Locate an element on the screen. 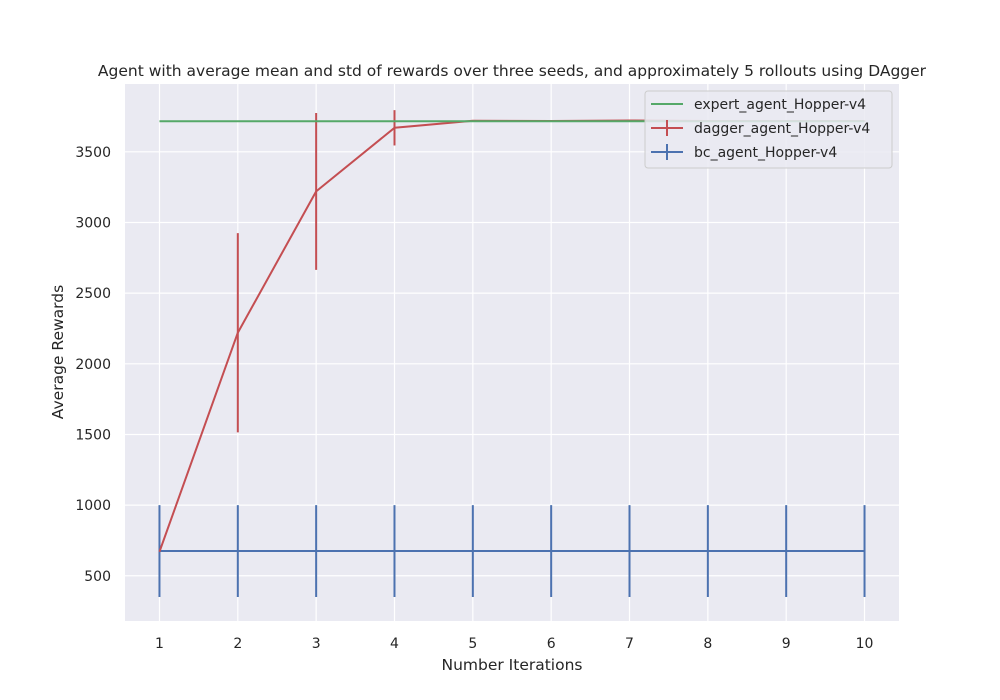 Image resolution: width=1000 pixels, height=700 pixels. x-tick-label: 8 is located at coordinates (707, 644).